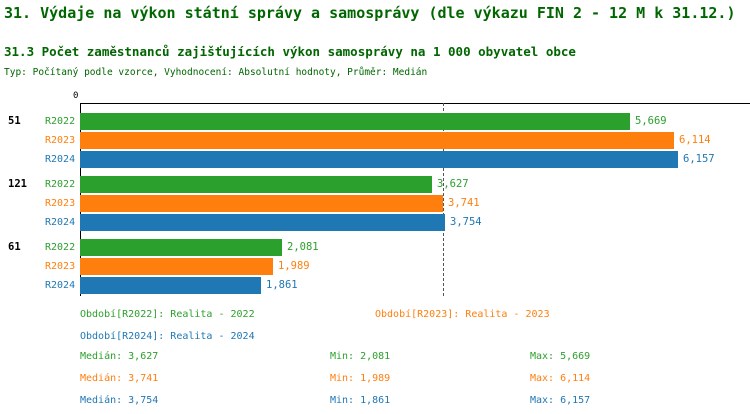 The height and width of the screenshot is (414, 750). I want to click on bar-51-R2024, so click(379, 159).